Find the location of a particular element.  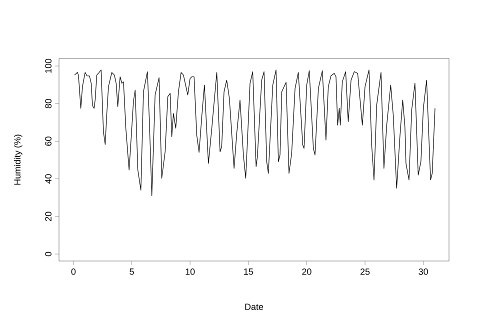

y-tick-label: 60 is located at coordinates (48, 141).